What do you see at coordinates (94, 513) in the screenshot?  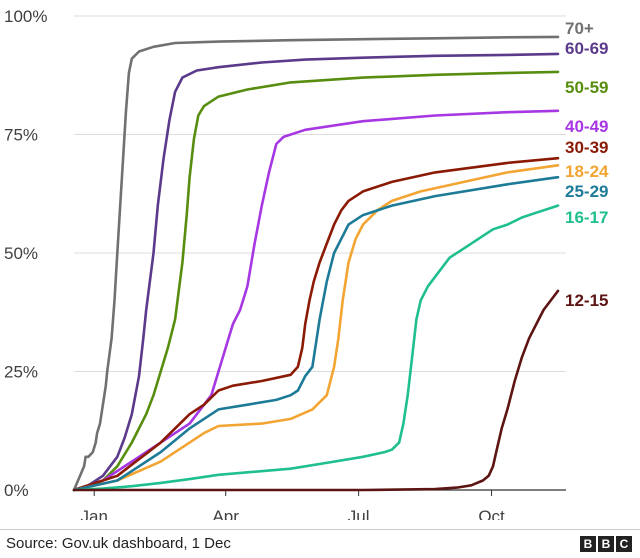 I see `x-tick-label: Jan` at bounding box center [94, 513].